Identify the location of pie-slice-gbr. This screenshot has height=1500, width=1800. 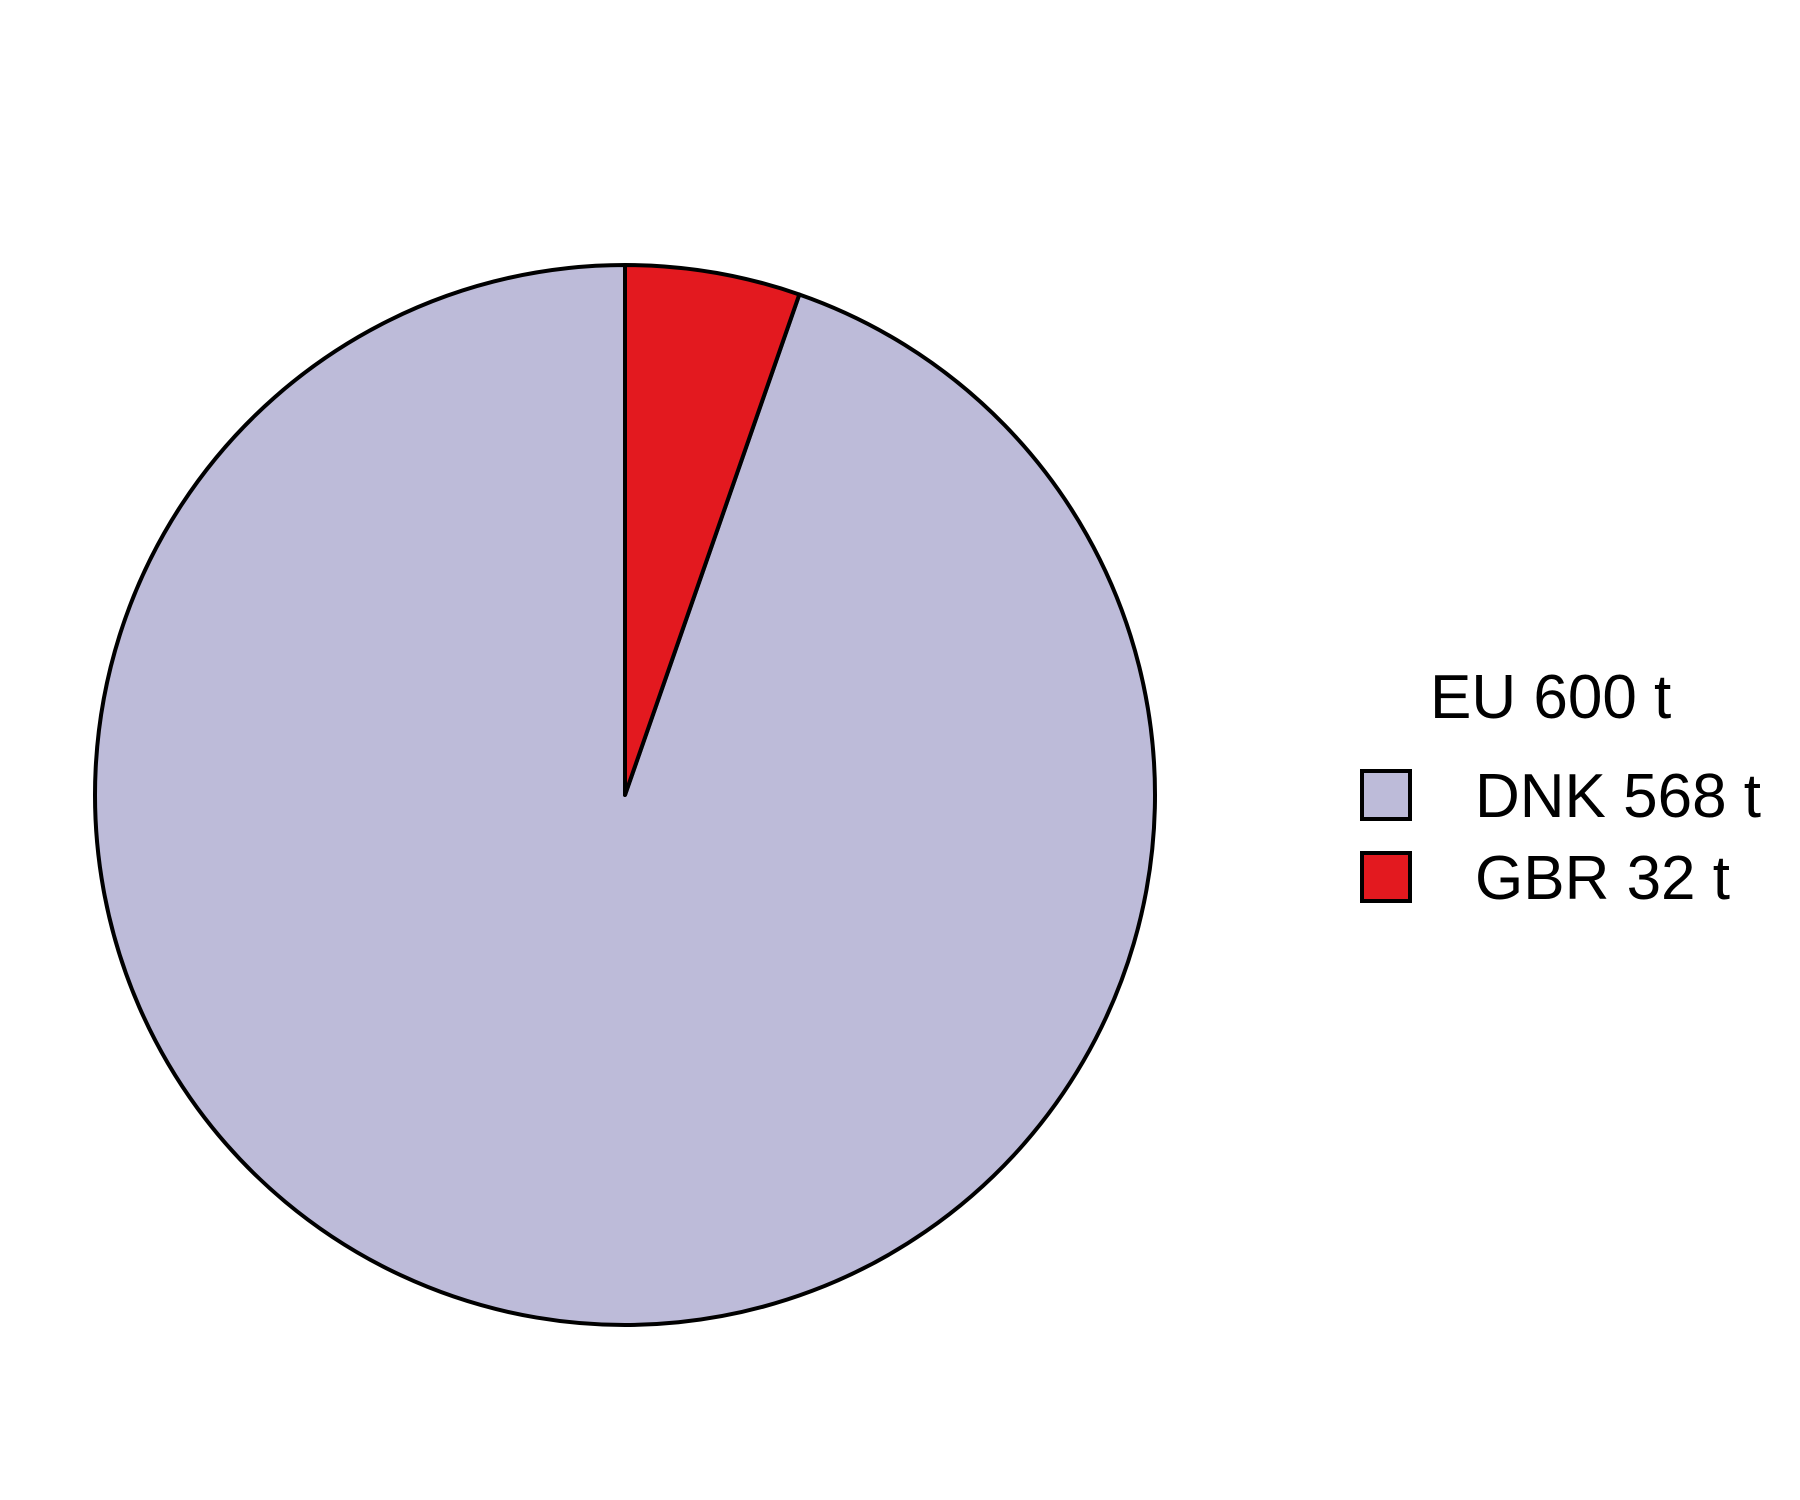
(712, 530).